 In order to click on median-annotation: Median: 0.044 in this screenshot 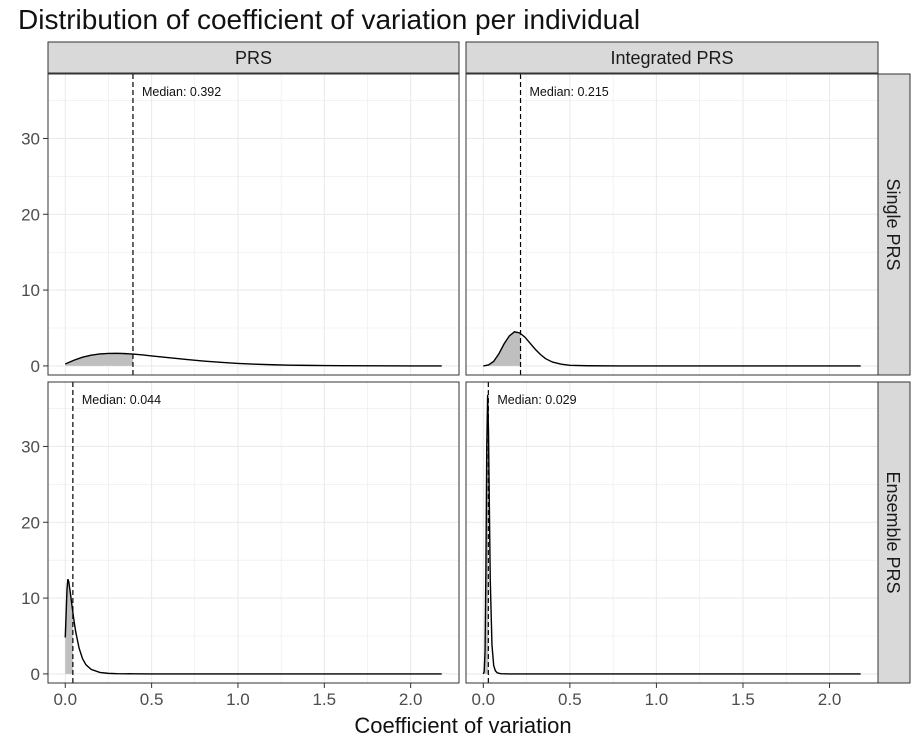, I will do `click(121, 400)`.